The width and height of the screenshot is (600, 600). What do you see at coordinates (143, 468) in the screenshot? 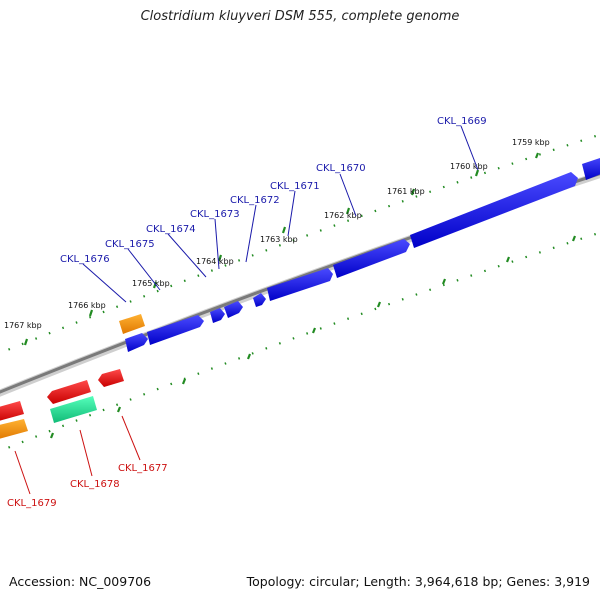
I see `gene-label-ckl-1677: CKL_1677` at bounding box center [143, 468].